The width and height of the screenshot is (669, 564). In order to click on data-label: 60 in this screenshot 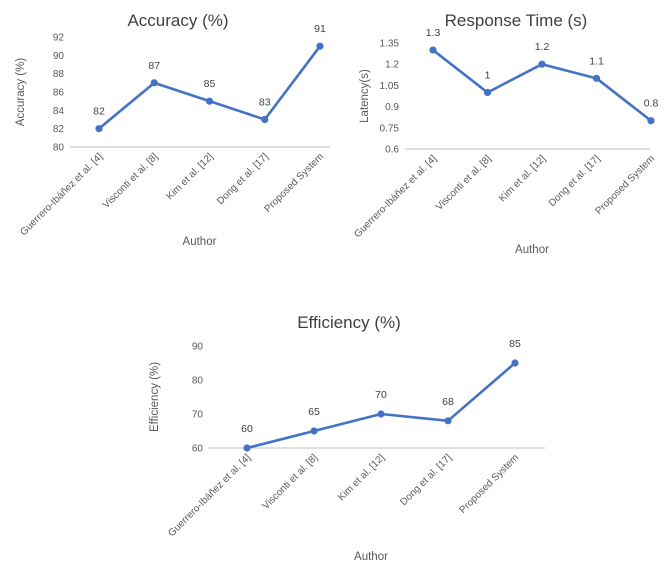, I will do `click(247, 429)`.